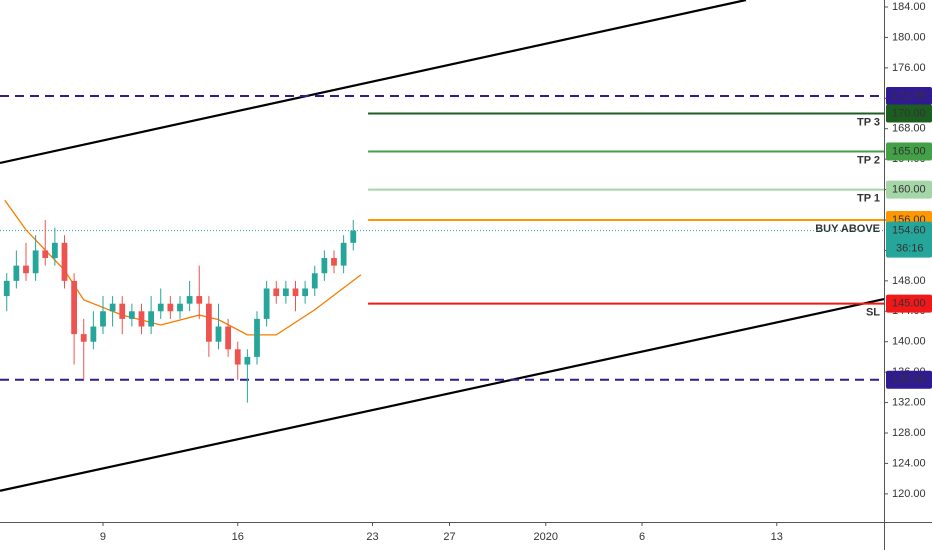  What do you see at coordinates (909, 402) in the screenshot?
I see `y-tick-label: 132.00` at bounding box center [909, 402].